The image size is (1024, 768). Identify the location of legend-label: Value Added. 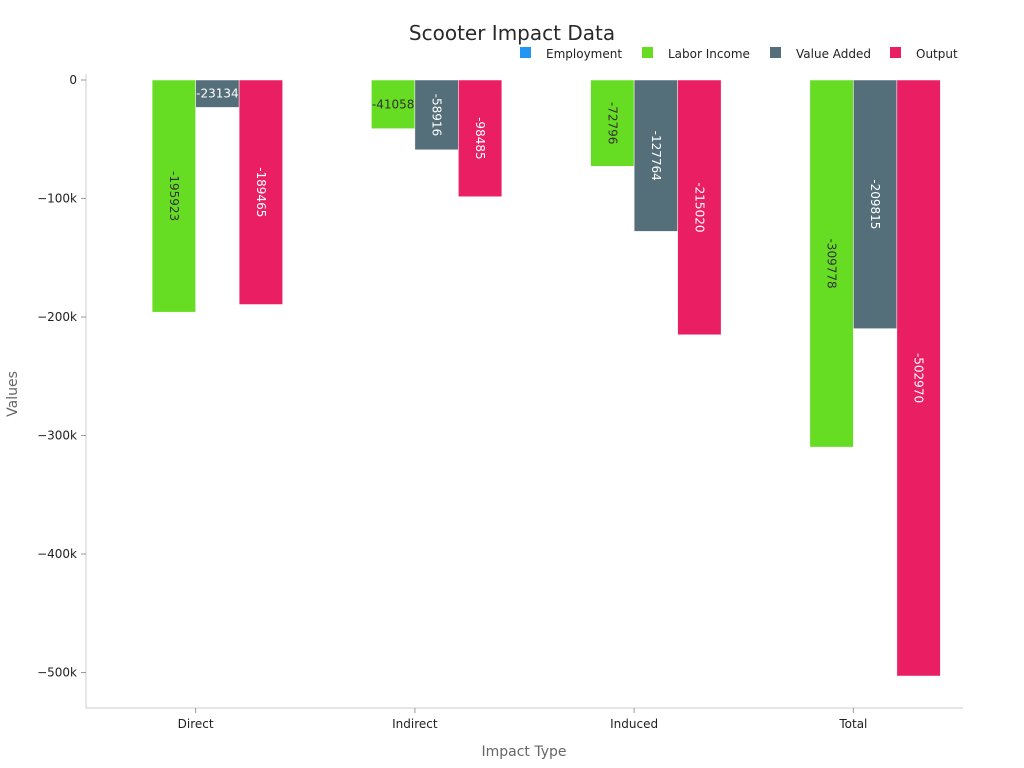
(833, 54).